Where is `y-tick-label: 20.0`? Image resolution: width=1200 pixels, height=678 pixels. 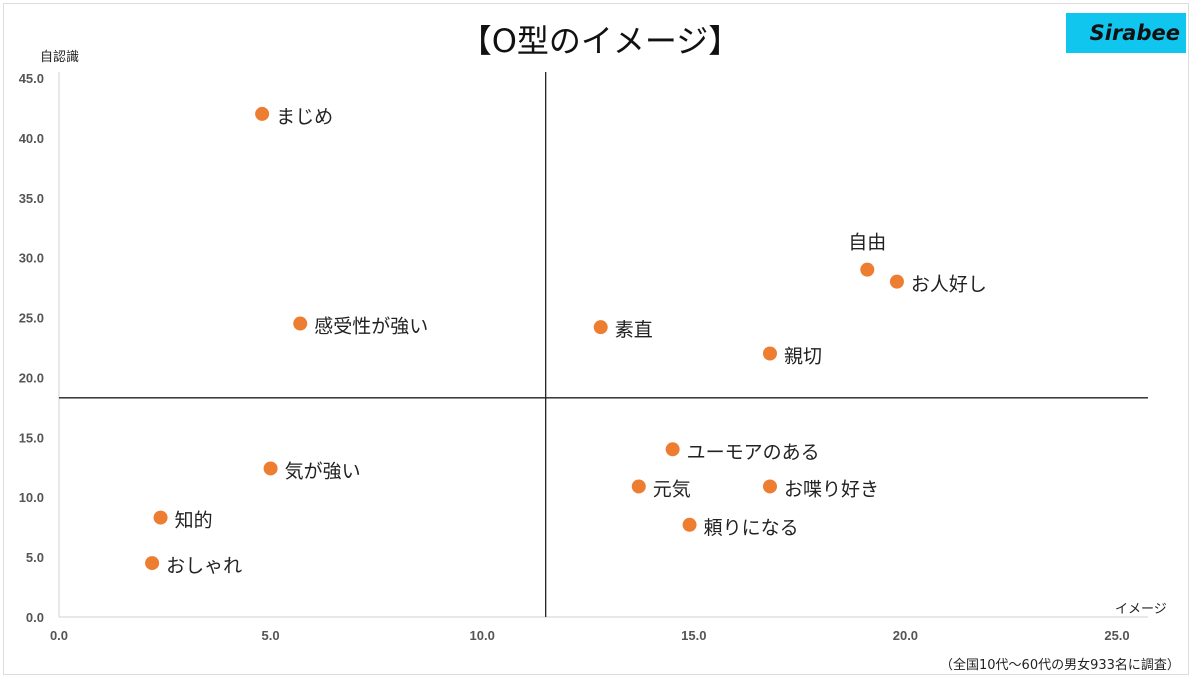
y-tick-label: 20.0 is located at coordinates (31, 377).